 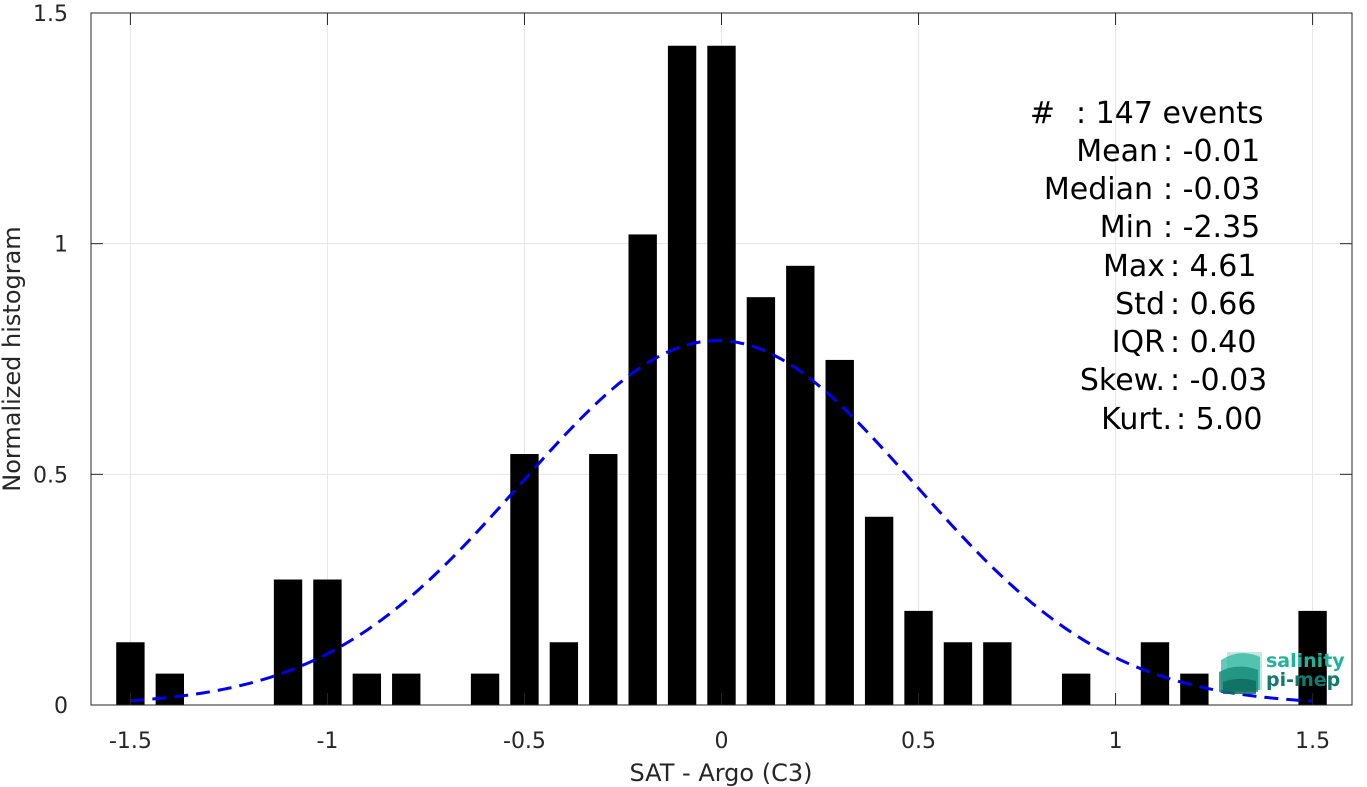 I want to click on x-tick-label-3: 0, so click(x=722, y=741).